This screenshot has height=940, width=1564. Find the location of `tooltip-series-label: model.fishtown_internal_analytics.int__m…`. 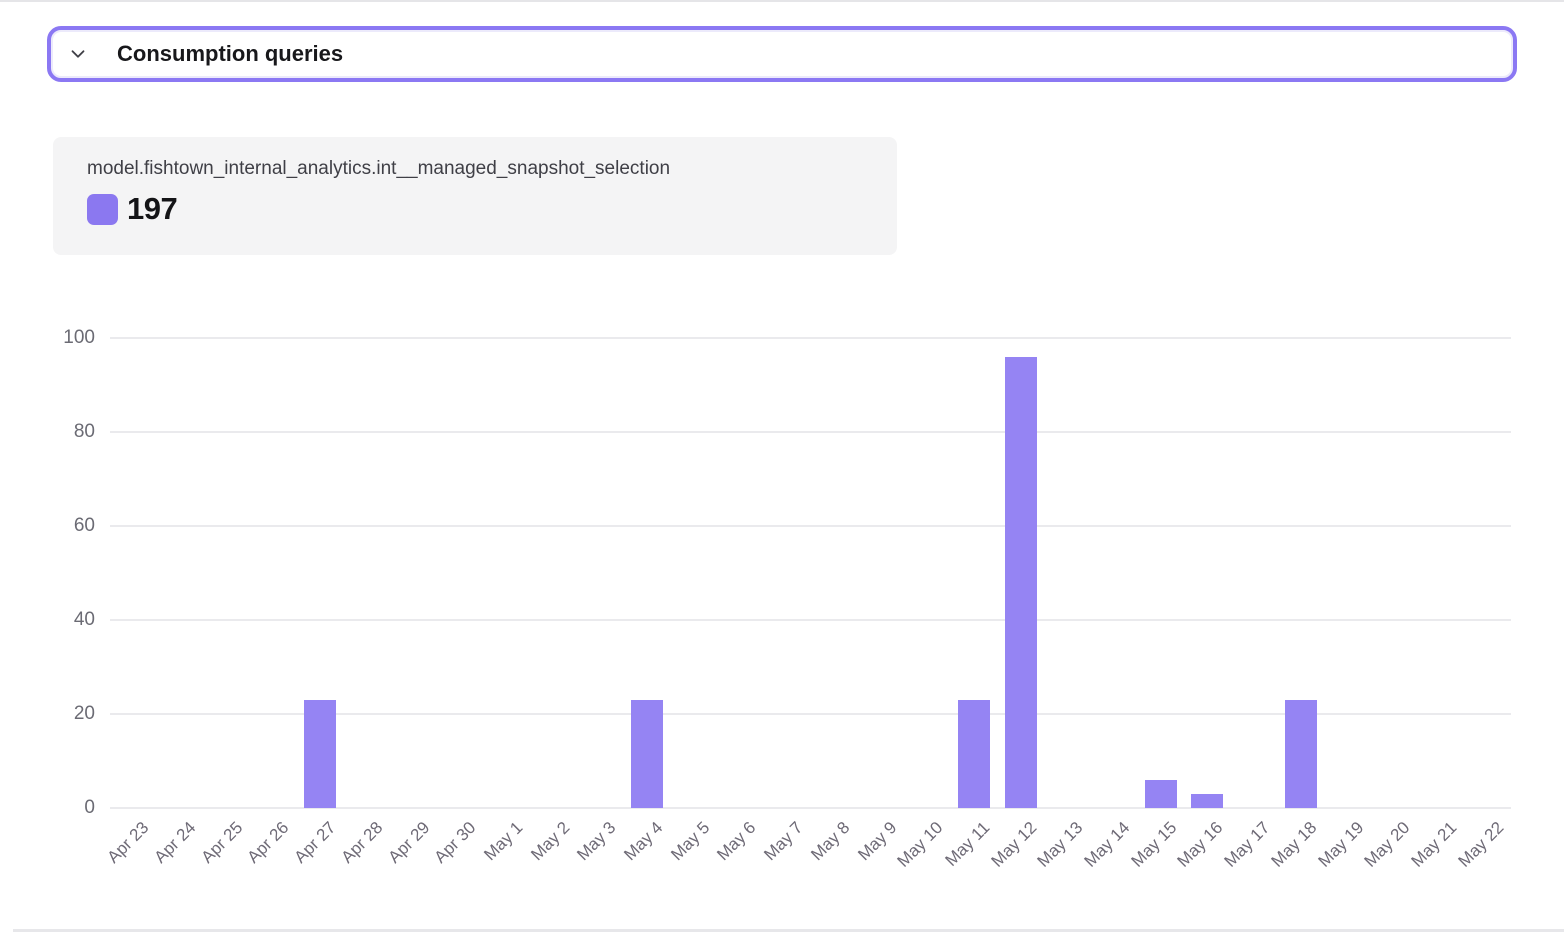

tooltip-series-label: model.fishtown_internal_analytics.int__m… is located at coordinates (379, 168).